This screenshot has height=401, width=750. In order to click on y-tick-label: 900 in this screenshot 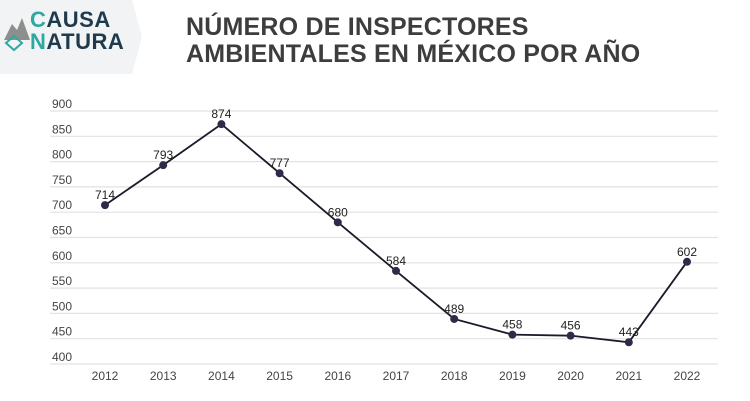, I will do `click(62, 104)`.